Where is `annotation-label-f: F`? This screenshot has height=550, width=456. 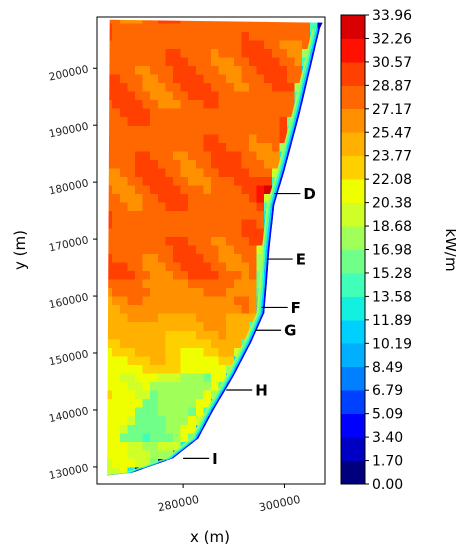
annotation-label-f: F is located at coordinates (296, 308).